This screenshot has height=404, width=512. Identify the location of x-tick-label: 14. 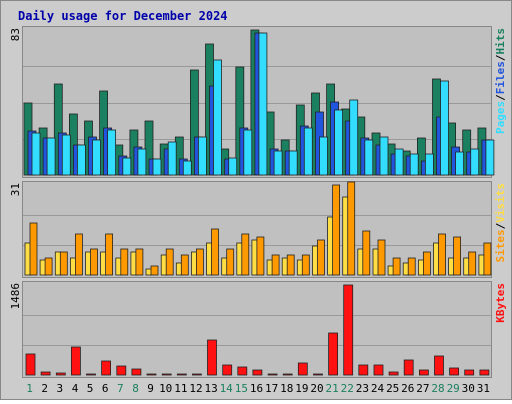
(227, 388).